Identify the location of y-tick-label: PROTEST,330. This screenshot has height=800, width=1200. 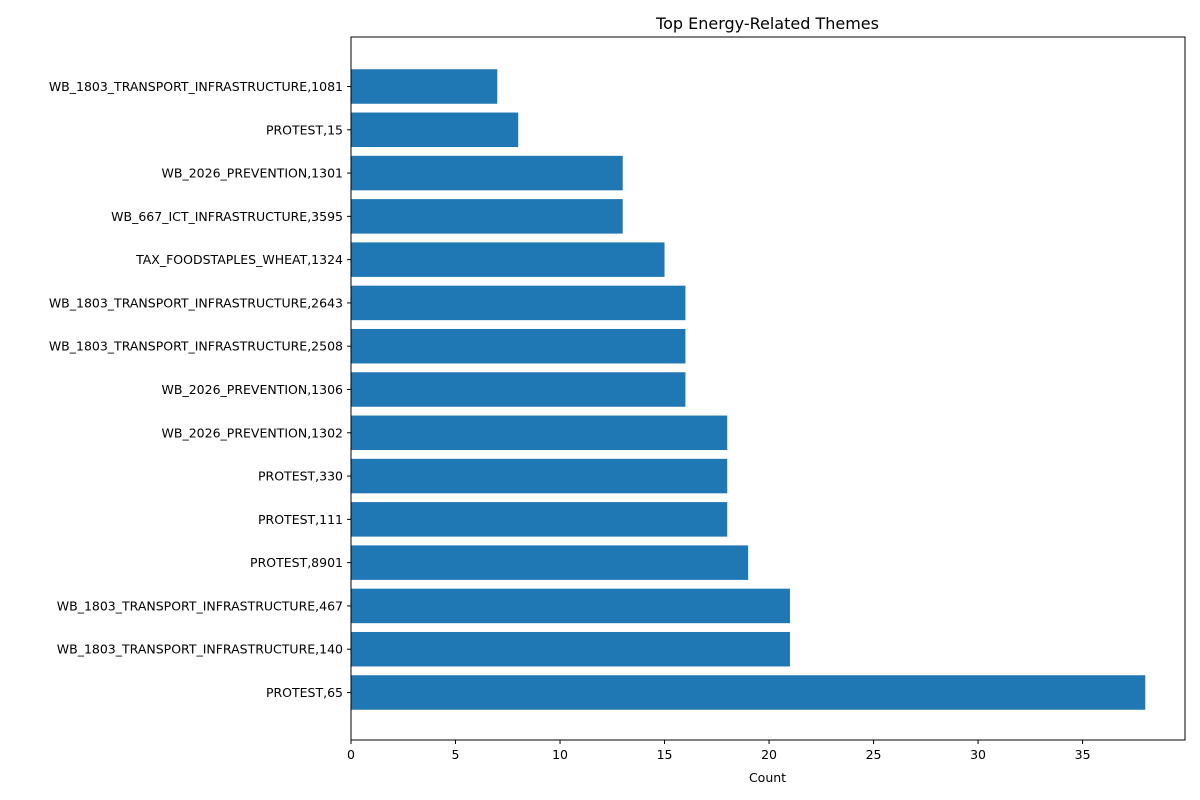
(300, 476).